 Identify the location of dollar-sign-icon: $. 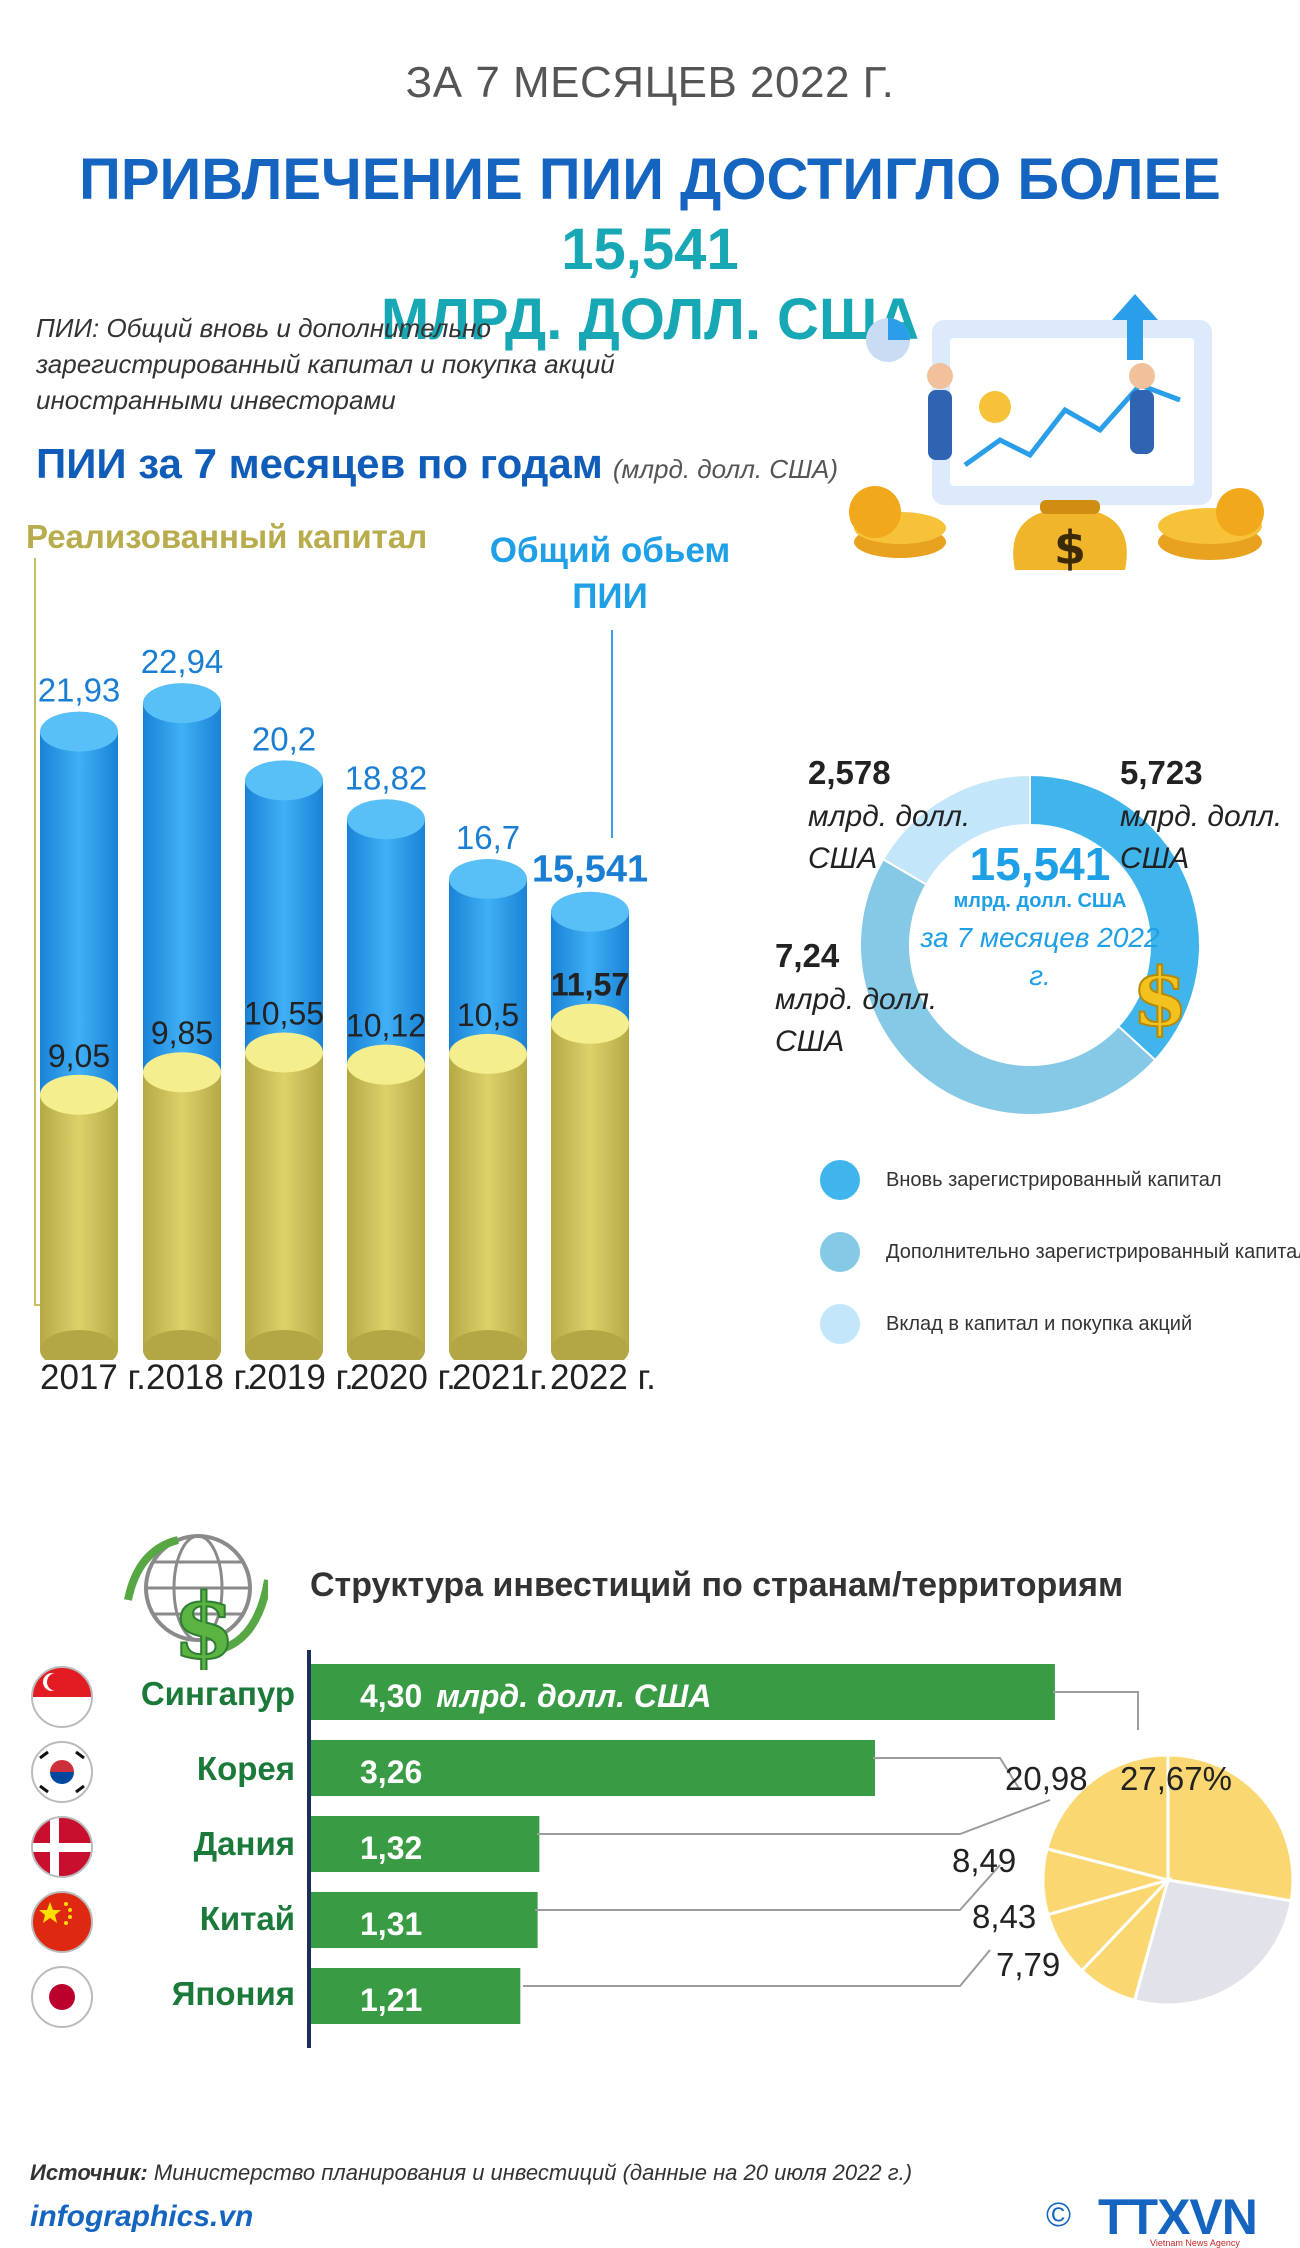
(1160, 997).